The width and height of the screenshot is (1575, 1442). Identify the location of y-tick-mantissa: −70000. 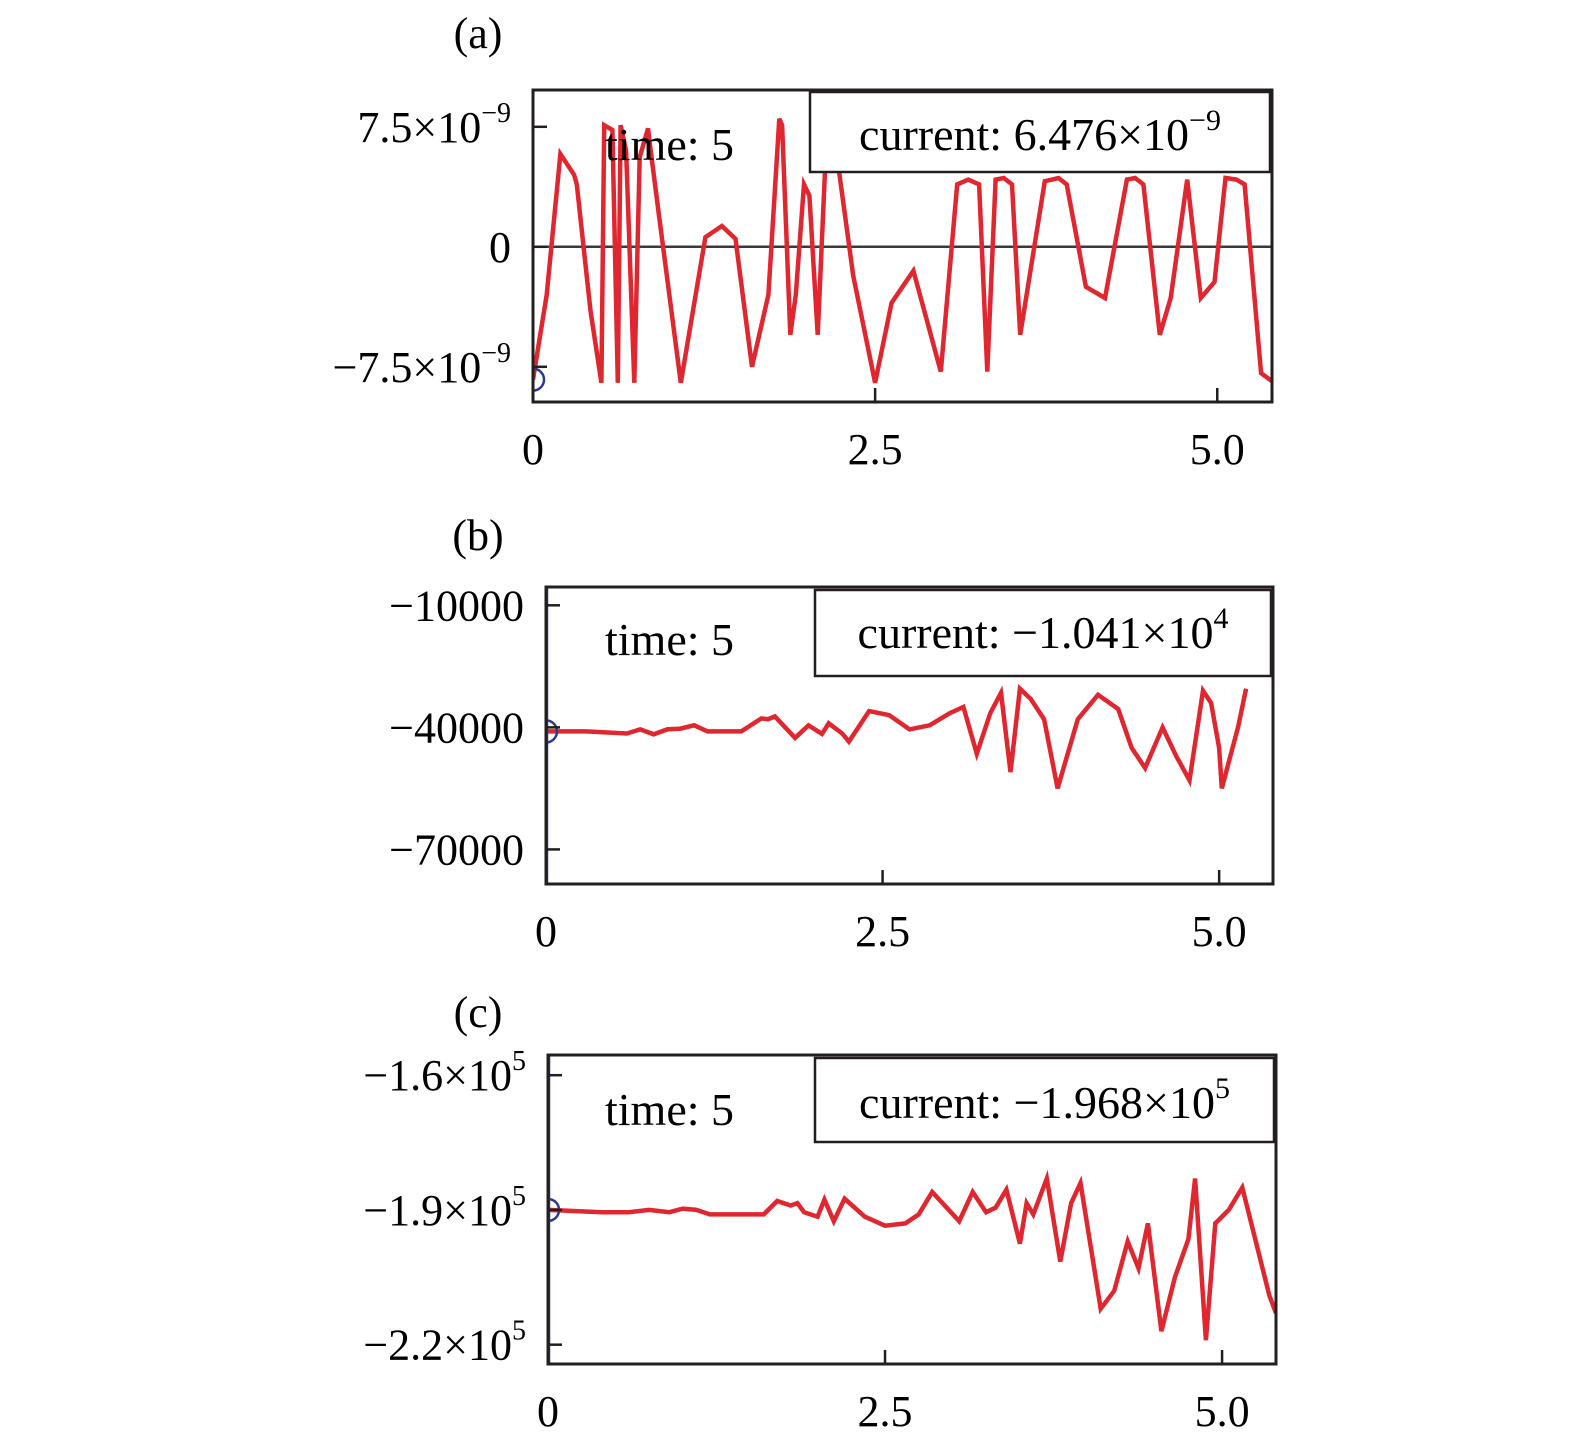
(456, 849).